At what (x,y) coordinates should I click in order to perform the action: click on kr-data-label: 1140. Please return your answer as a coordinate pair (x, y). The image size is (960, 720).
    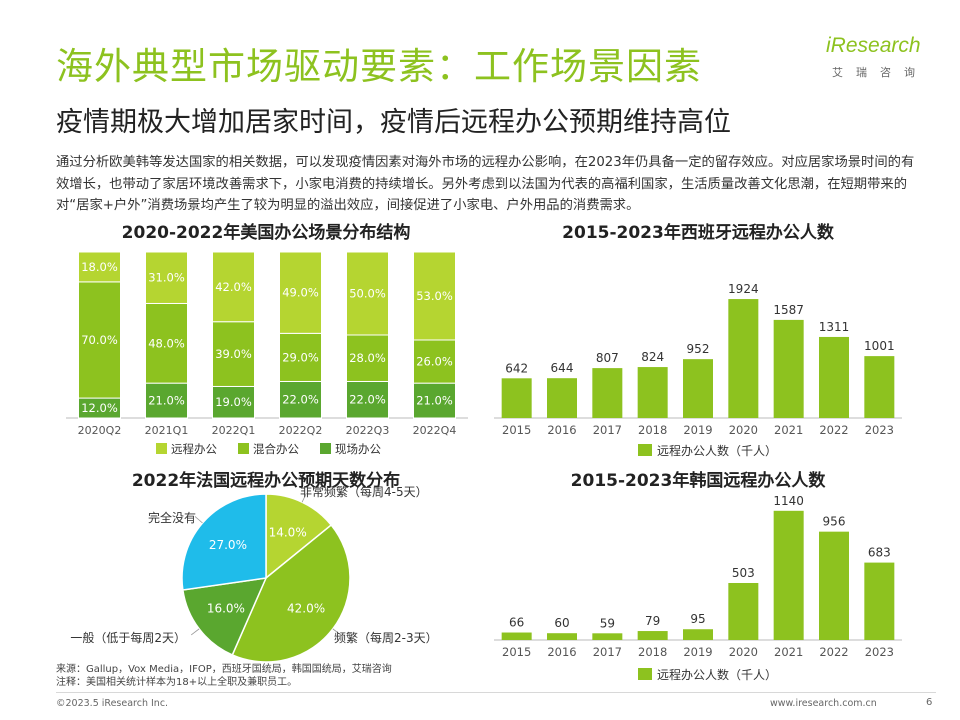
    Looking at the image, I should click on (788, 501).